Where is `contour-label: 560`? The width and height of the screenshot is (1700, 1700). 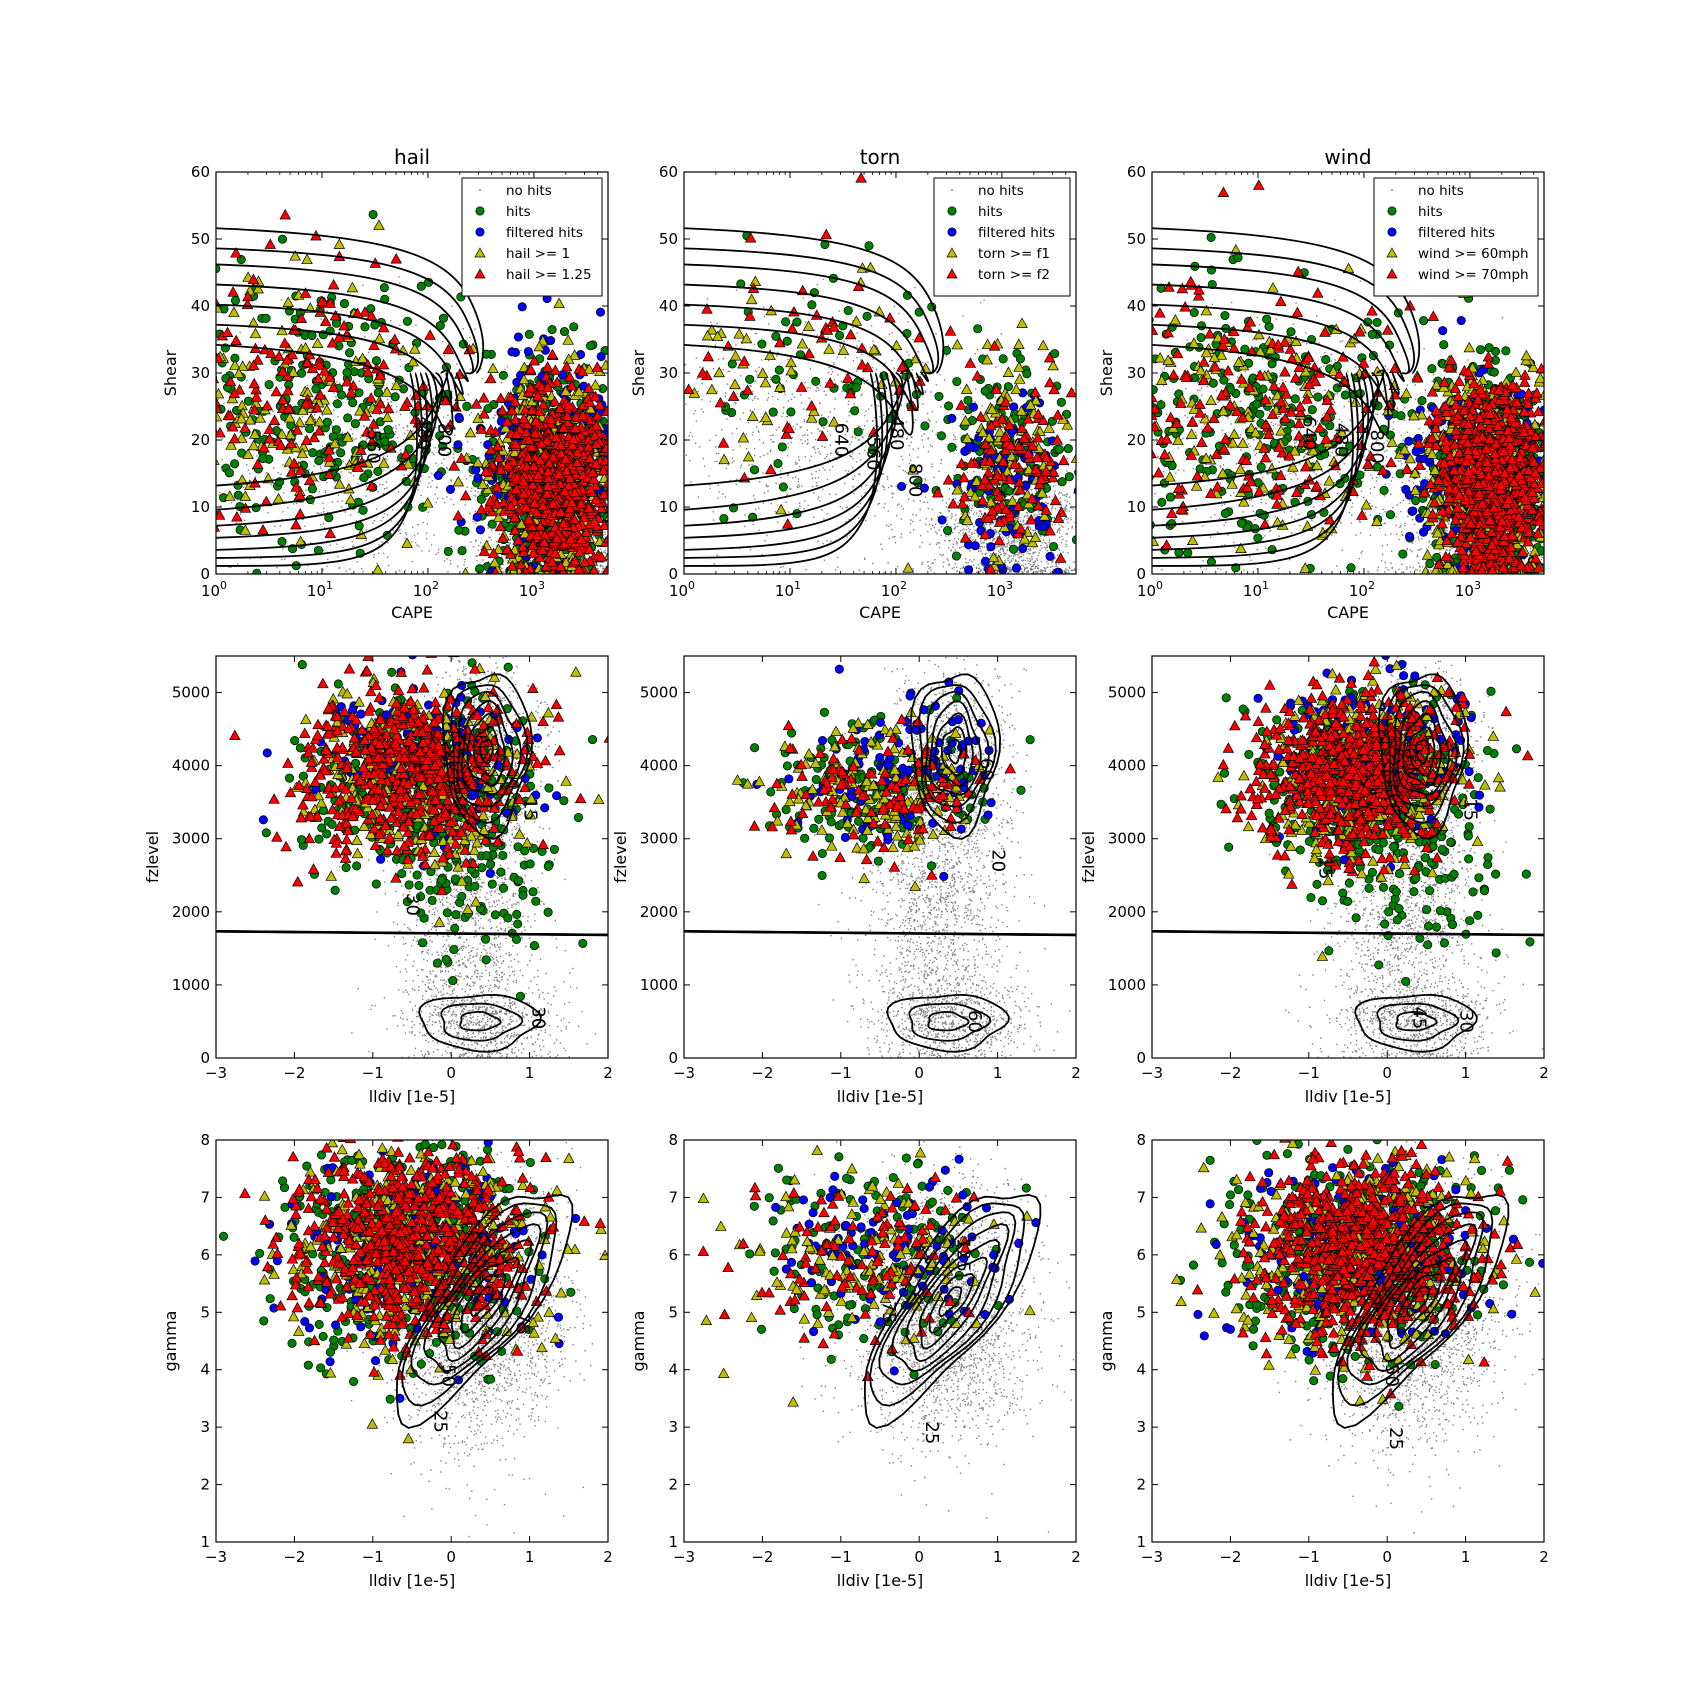 contour-label: 560 is located at coordinates (373, 447).